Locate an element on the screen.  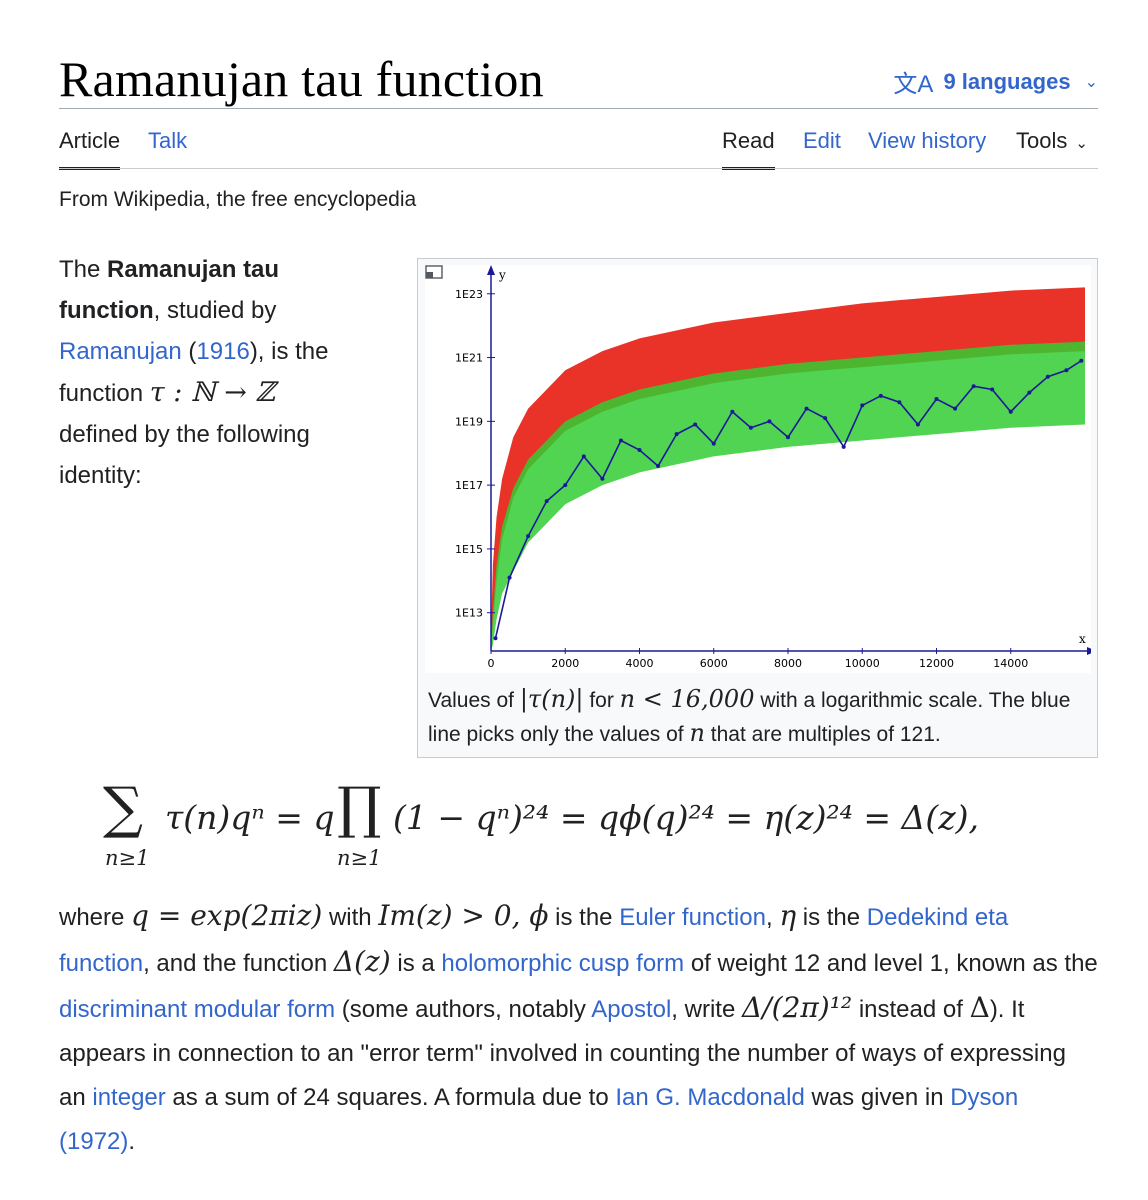
x-tick-label: 14000 is located at coordinates (1010, 663).